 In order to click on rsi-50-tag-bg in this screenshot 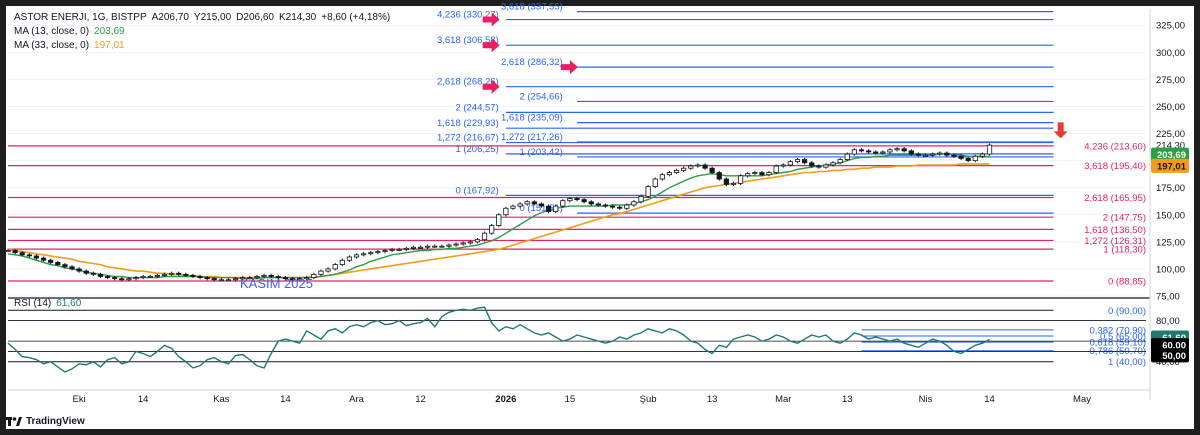, I will do `click(1170, 355)`.